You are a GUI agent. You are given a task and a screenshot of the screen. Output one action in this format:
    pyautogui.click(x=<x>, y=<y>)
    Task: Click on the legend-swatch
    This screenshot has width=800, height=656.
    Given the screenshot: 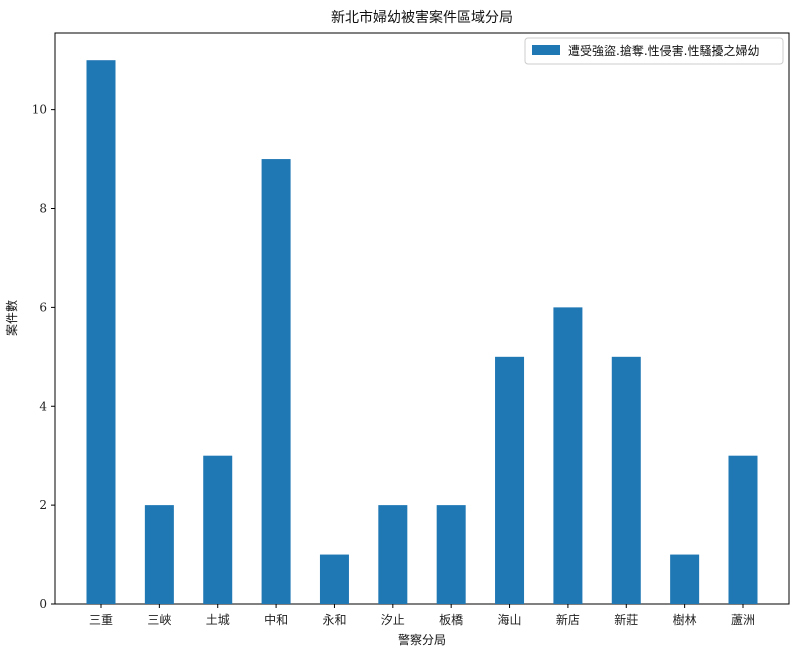 What is the action you would take?
    pyautogui.click(x=546, y=50)
    